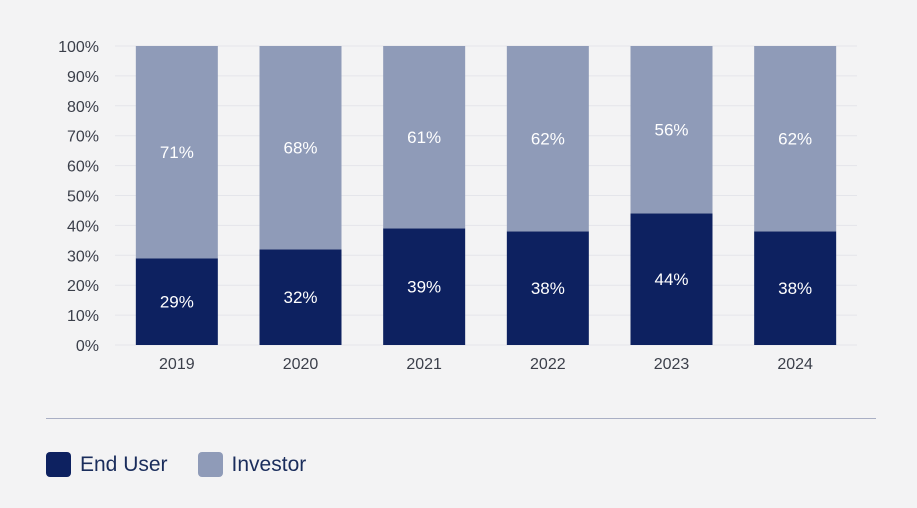  I want to click on legend-swatch-investor, so click(210, 464).